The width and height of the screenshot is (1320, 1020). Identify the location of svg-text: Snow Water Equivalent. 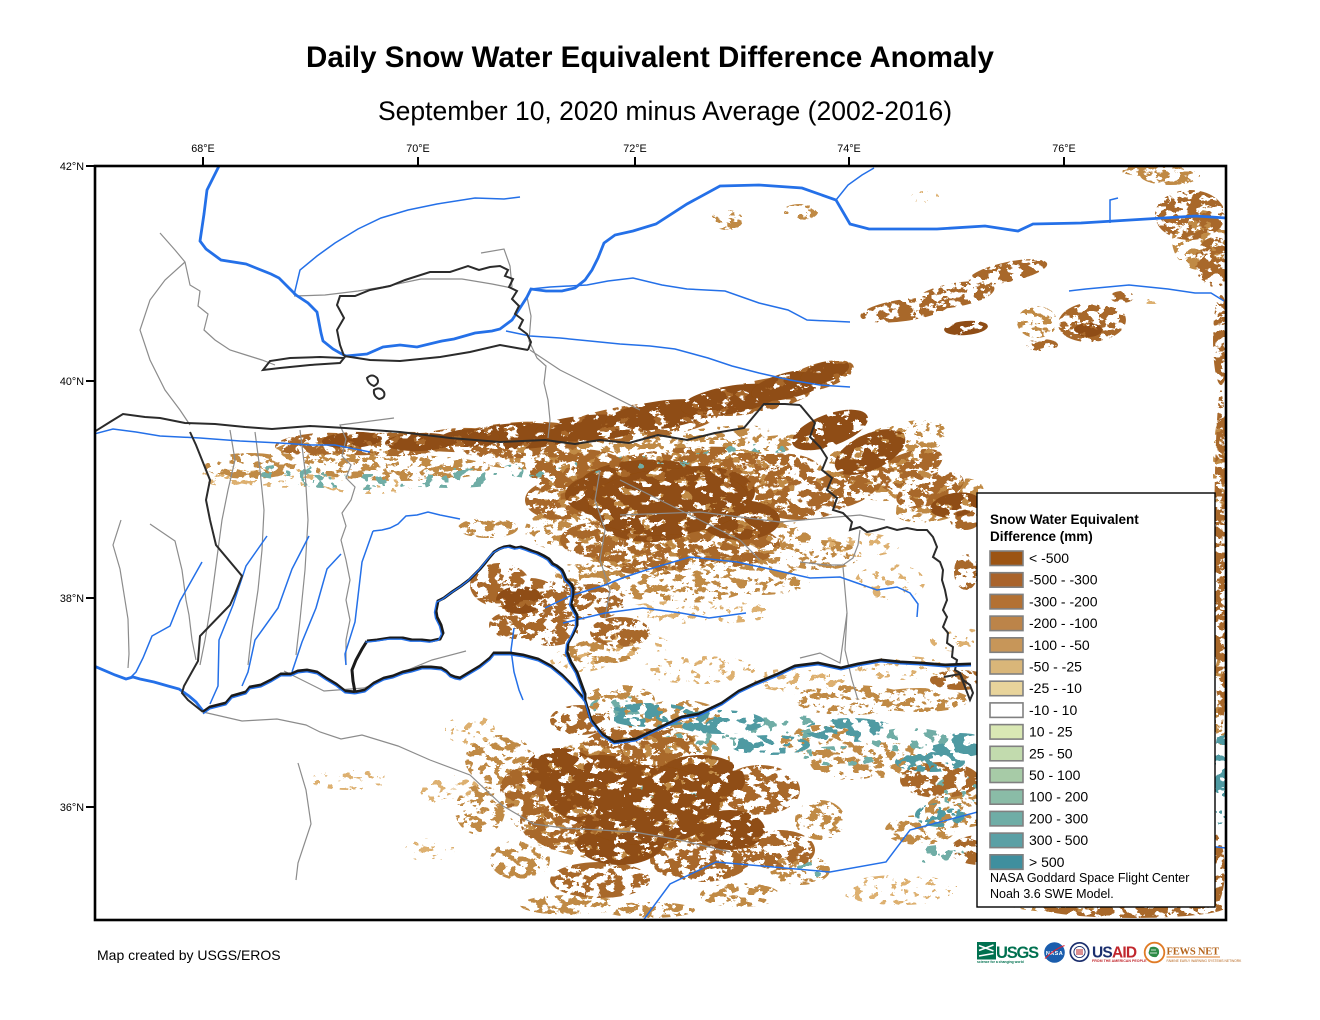
(1064, 519).